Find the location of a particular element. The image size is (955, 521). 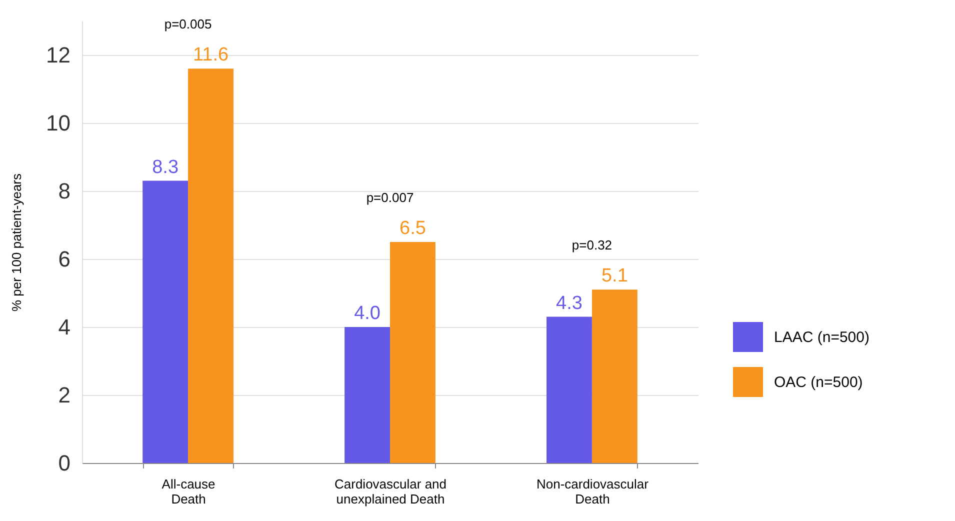

data-label: 4.3 is located at coordinates (569, 303).